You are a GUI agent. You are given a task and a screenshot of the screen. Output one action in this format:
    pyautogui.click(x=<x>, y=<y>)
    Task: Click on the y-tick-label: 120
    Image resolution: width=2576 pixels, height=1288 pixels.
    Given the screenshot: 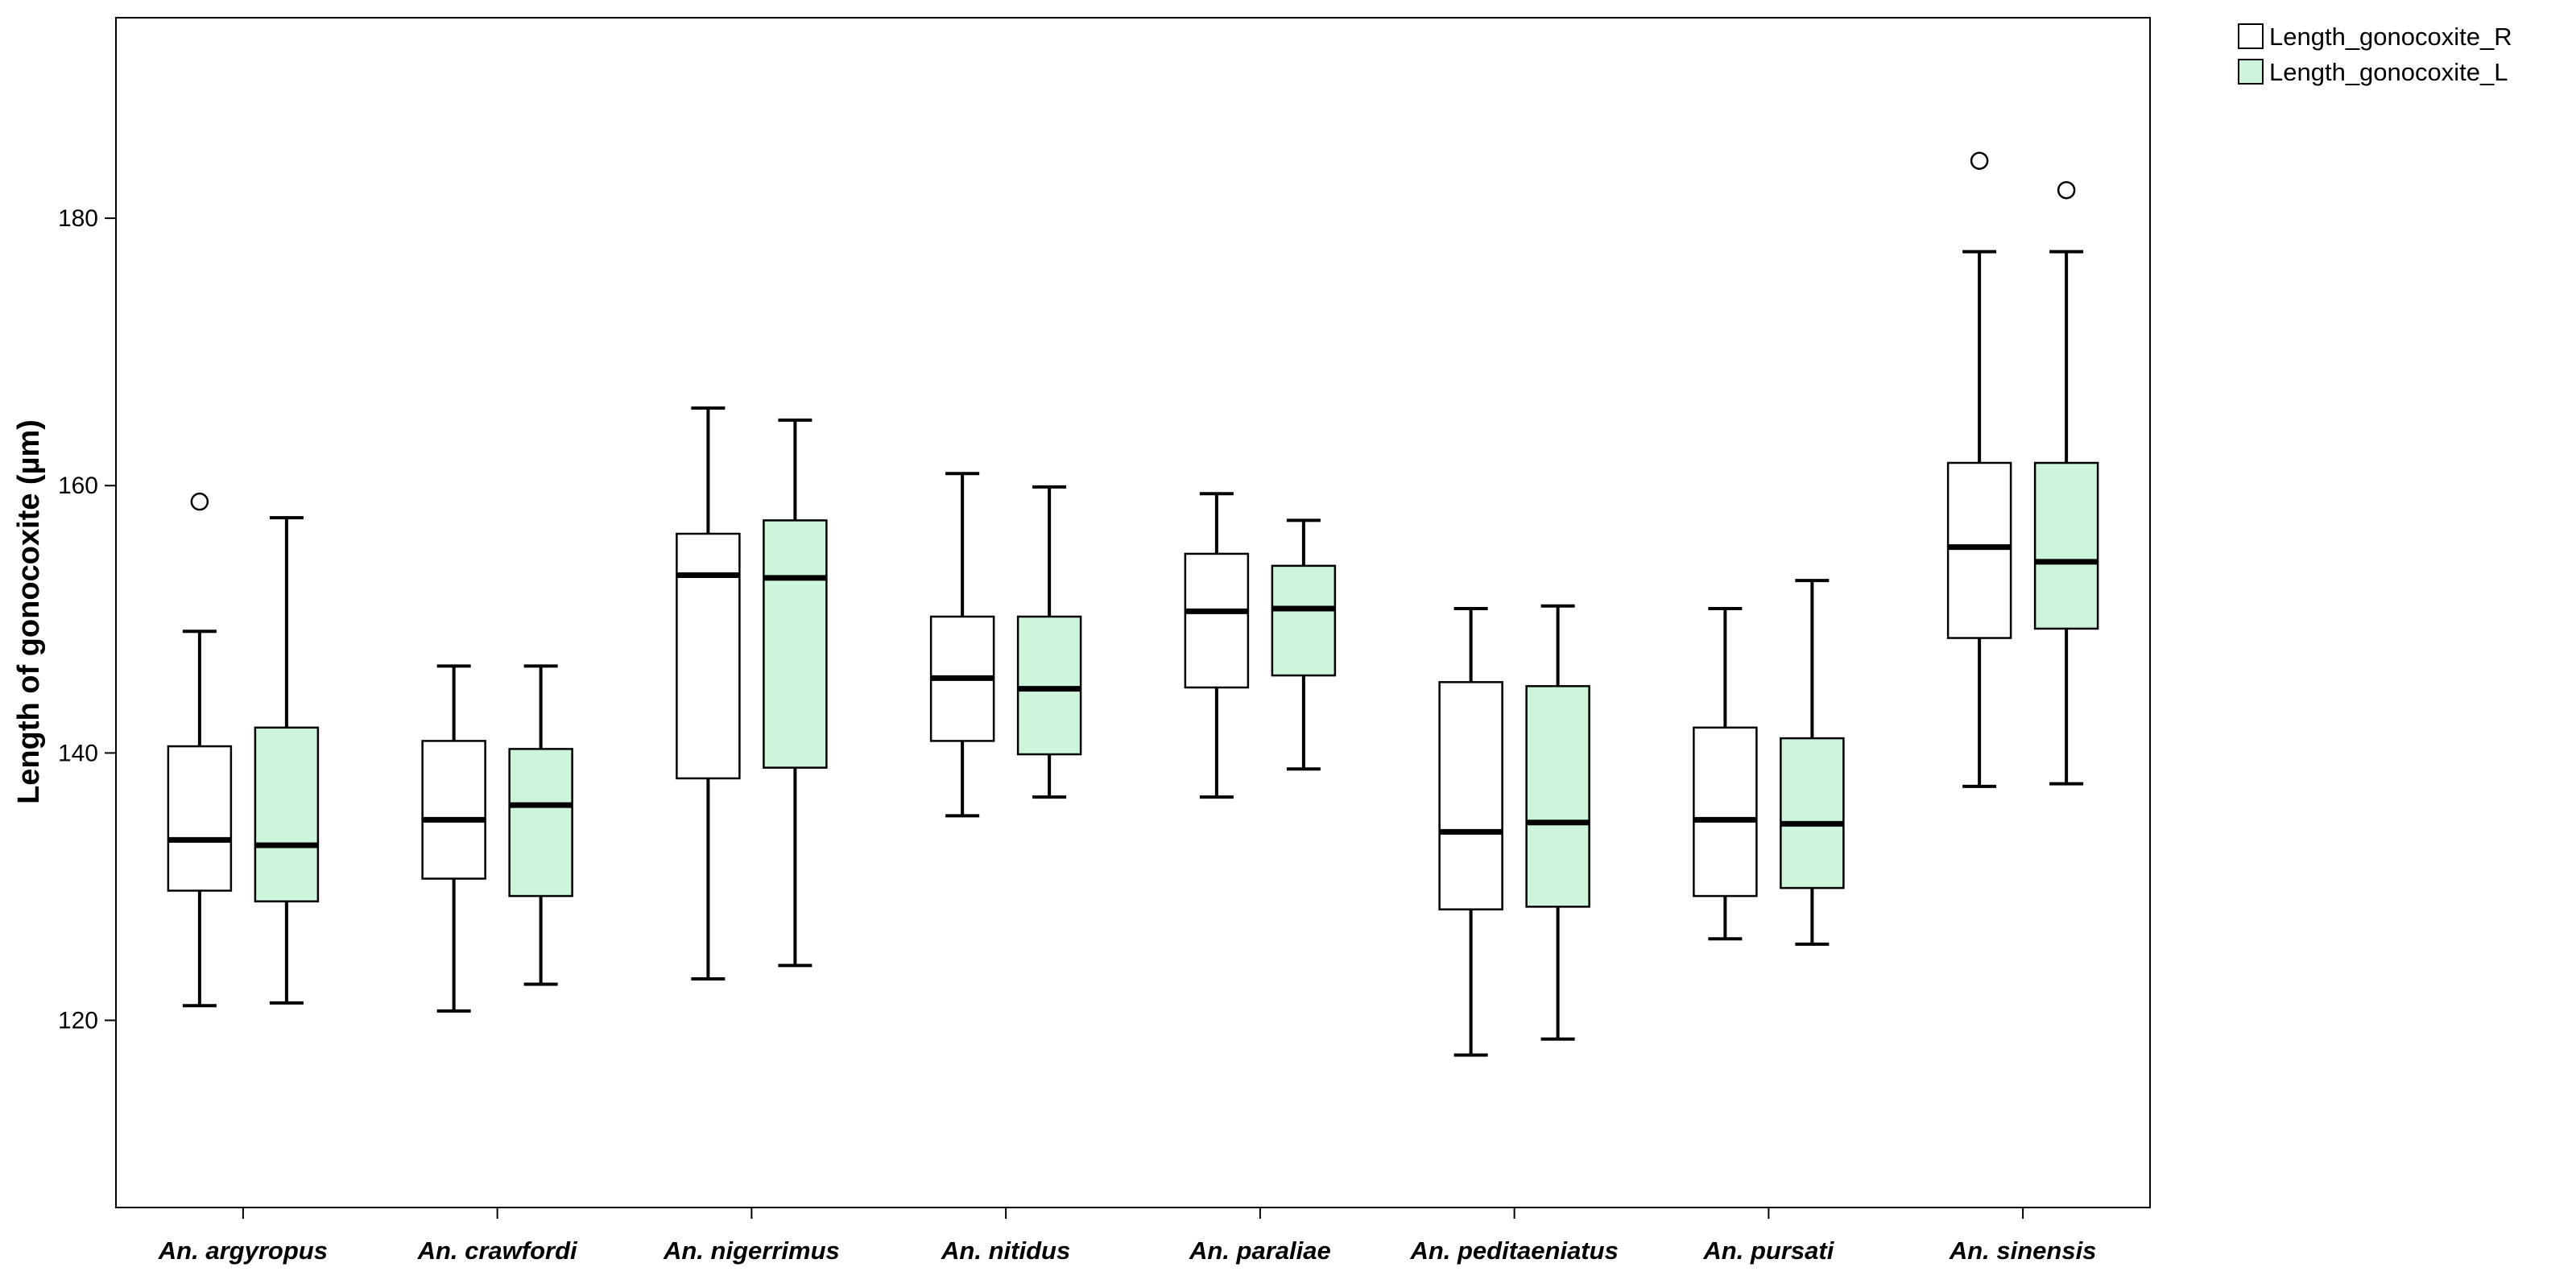 What is the action you would take?
    pyautogui.click(x=78, y=1021)
    